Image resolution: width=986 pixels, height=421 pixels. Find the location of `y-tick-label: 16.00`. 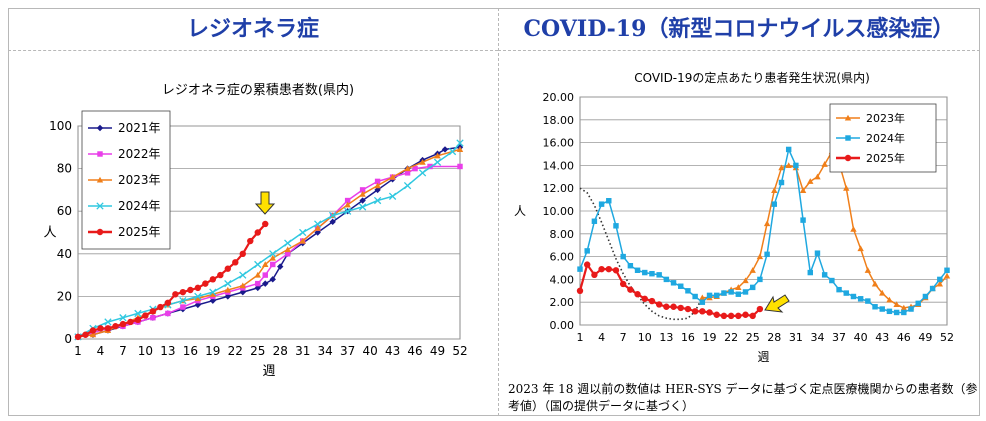

y-tick-label: 16.00 is located at coordinates (559, 143).